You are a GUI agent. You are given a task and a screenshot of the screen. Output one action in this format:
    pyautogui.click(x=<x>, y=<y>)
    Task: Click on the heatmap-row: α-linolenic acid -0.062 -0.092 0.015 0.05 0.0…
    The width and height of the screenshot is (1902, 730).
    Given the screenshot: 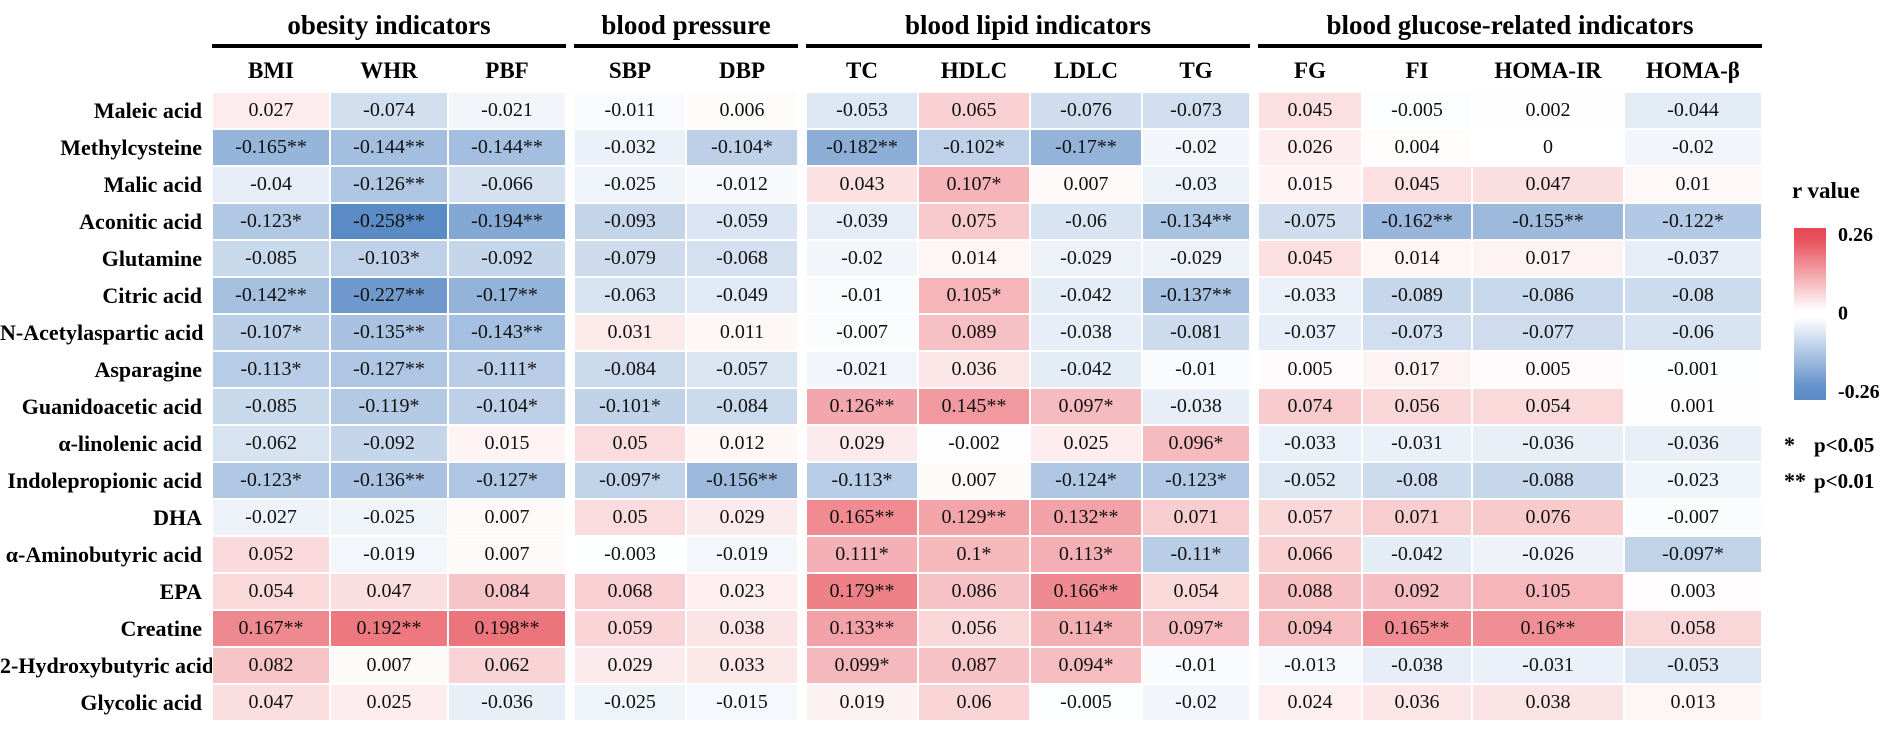 What is the action you would take?
    pyautogui.click(x=881, y=443)
    